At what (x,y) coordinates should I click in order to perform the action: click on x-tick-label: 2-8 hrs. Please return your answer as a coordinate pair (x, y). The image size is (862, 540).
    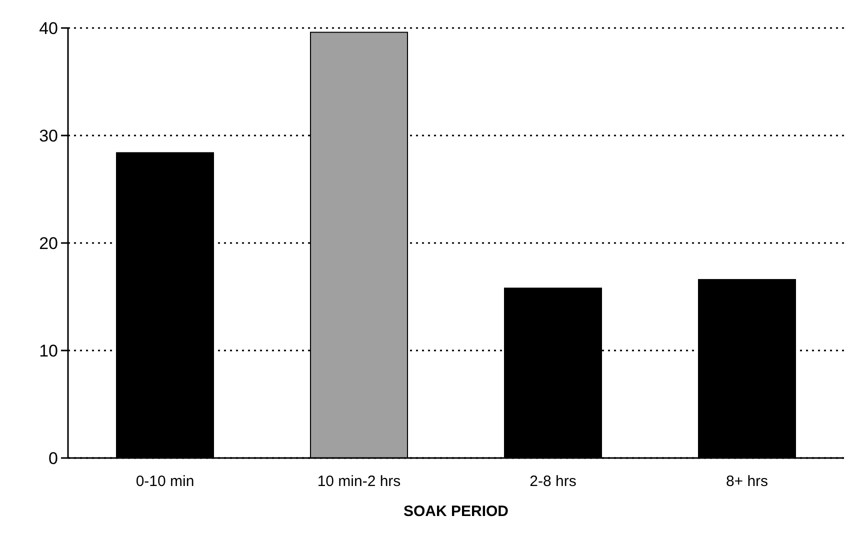
    Looking at the image, I should click on (553, 481).